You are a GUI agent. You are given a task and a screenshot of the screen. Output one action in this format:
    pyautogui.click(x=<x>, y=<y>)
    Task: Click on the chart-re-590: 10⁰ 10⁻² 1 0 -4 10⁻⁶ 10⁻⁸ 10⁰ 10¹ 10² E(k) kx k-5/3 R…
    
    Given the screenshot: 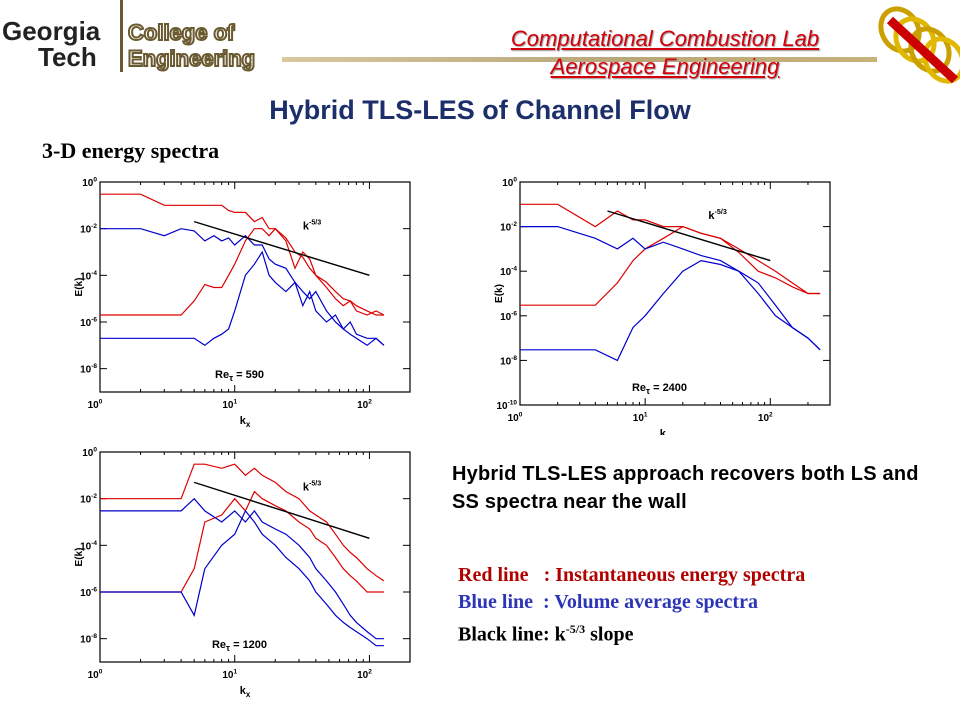 What is the action you would take?
    pyautogui.click(x=242, y=303)
    